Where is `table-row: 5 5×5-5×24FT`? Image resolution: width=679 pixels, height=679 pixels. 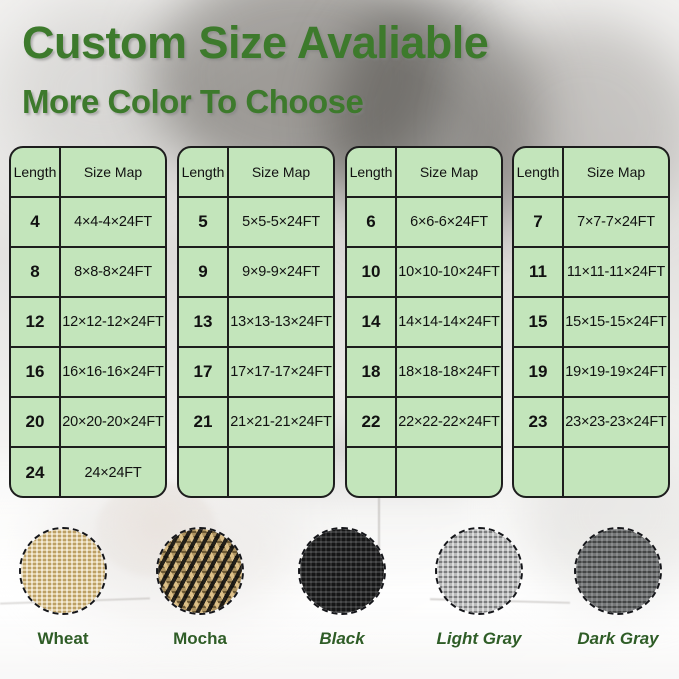 table-row: 5 5×5-5×24FT is located at coordinates (256, 223).